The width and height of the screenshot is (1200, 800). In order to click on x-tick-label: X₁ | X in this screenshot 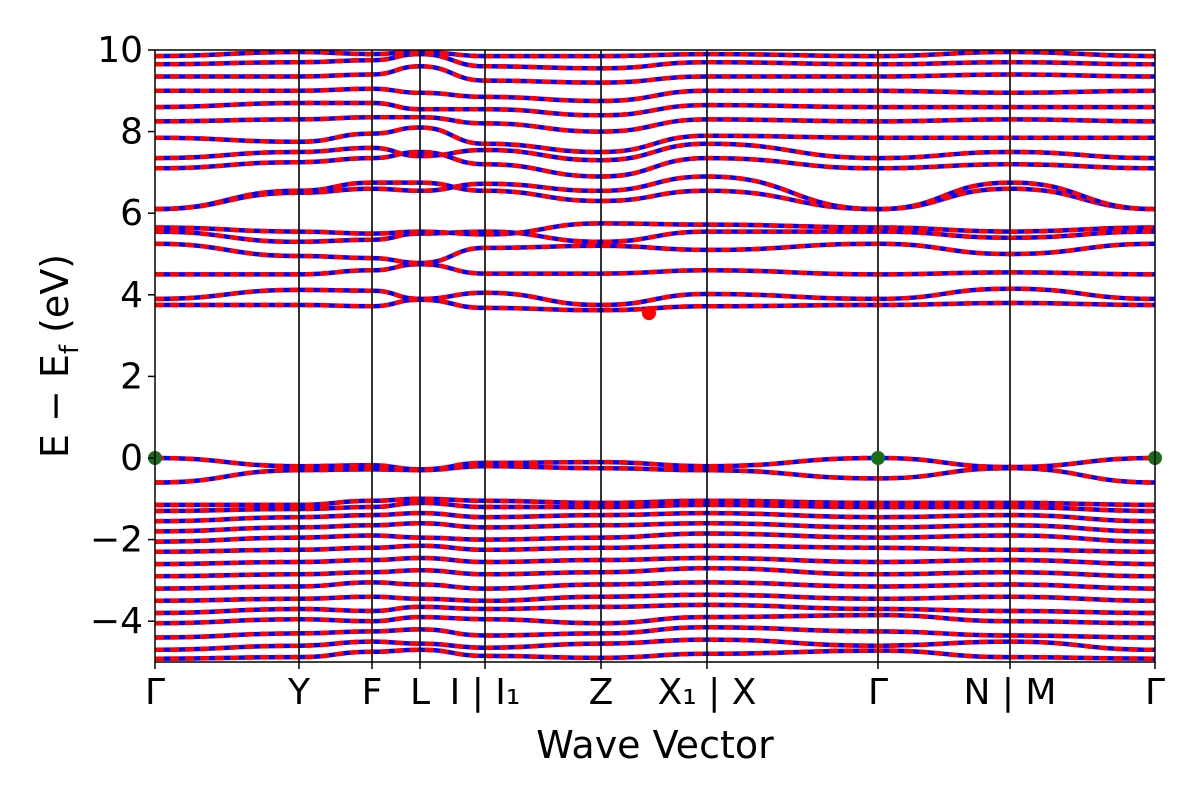, I will do `click(707, 692)`.